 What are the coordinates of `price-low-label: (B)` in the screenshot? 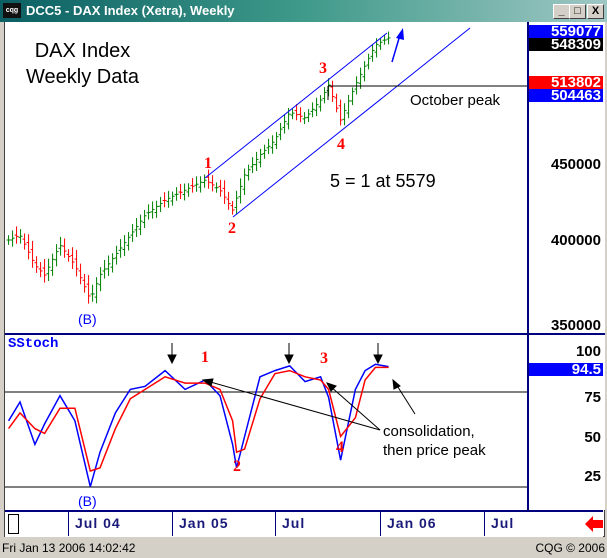 It's located at (87, 319).